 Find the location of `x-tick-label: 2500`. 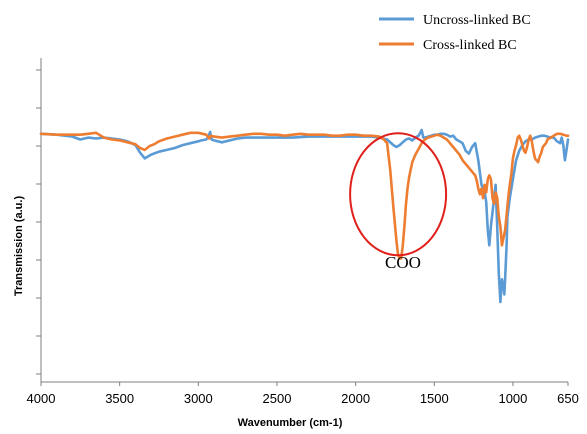

x-tick-label: 2500 is located at coordinates (277, 398).